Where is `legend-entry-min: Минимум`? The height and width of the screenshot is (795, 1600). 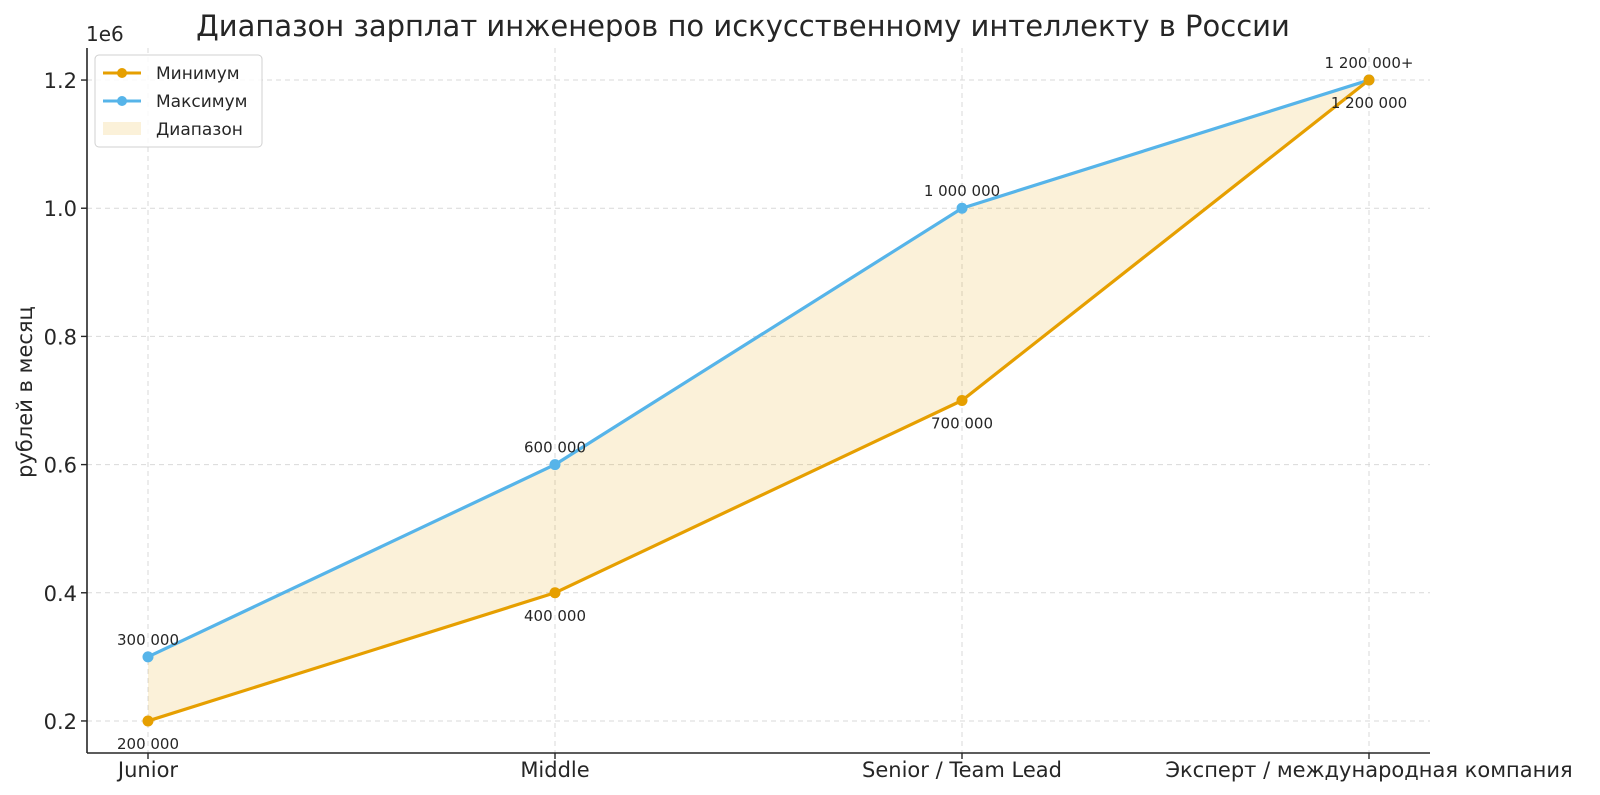 legend-entry-min: Минимум is located at coordinates (171, 74).